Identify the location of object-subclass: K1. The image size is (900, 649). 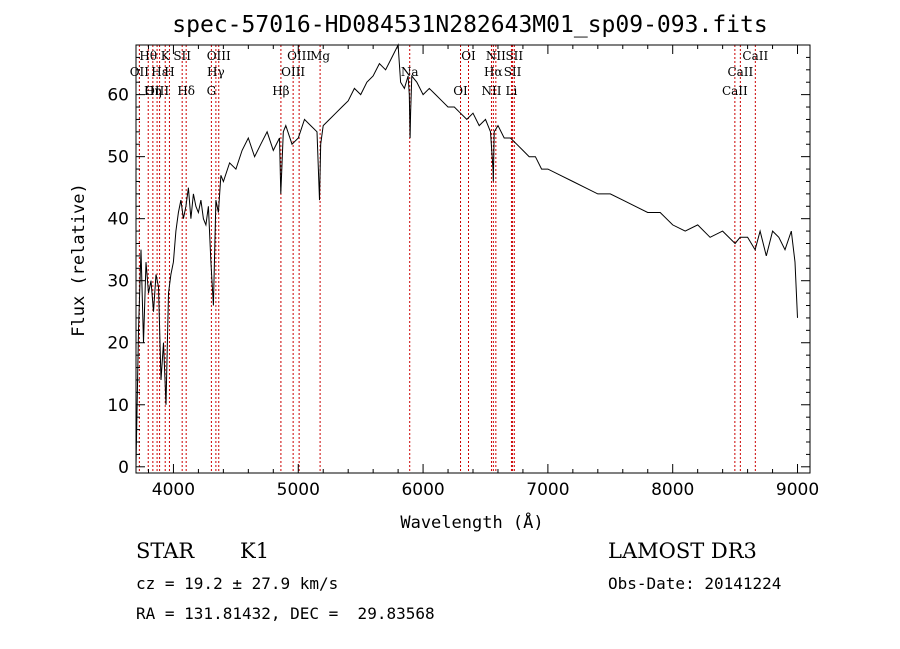
(255, 551).